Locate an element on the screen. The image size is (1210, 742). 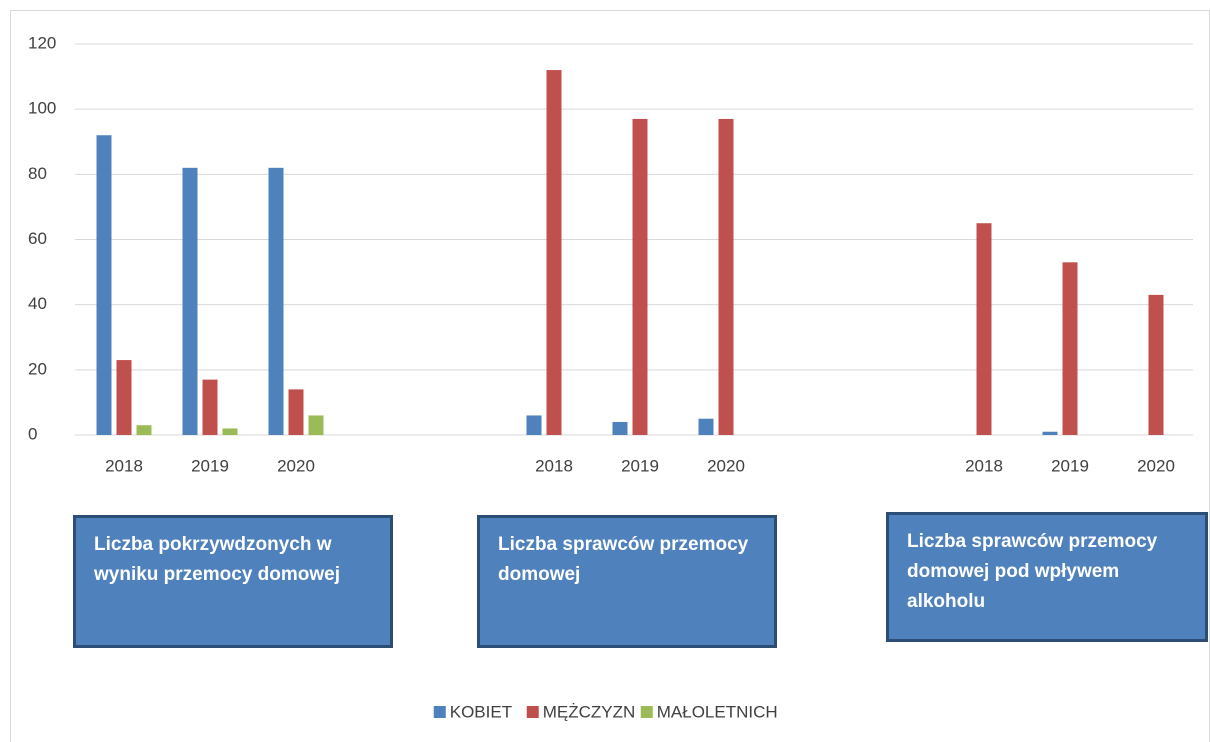
y-tick-label: 20 is located at coordinates (37, 368).